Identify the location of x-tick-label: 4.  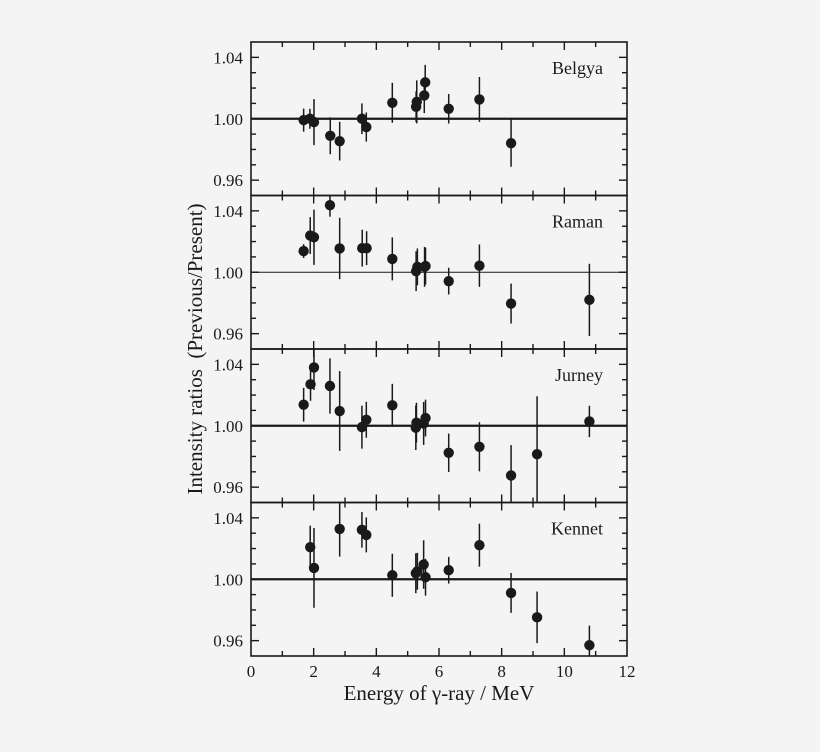
(376, 671).